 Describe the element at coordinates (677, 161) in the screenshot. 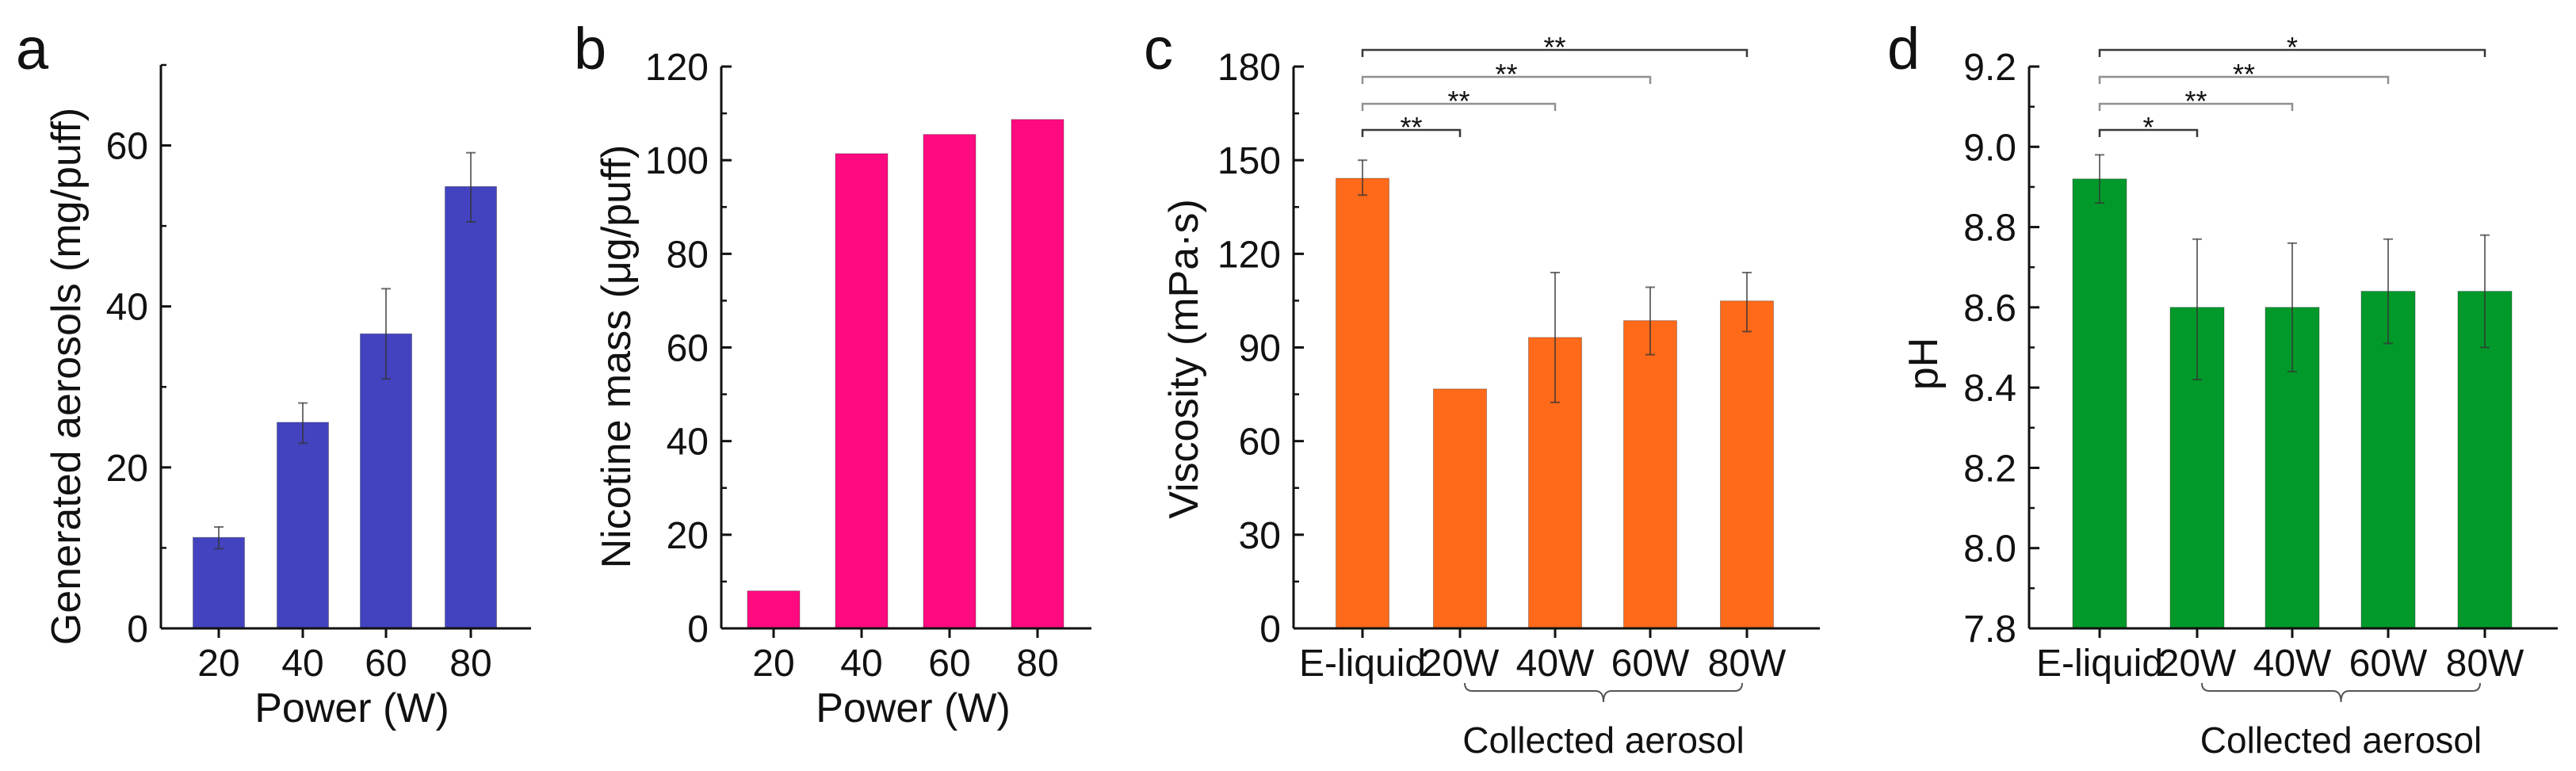

I see `y-tick-label: 100` at that location.